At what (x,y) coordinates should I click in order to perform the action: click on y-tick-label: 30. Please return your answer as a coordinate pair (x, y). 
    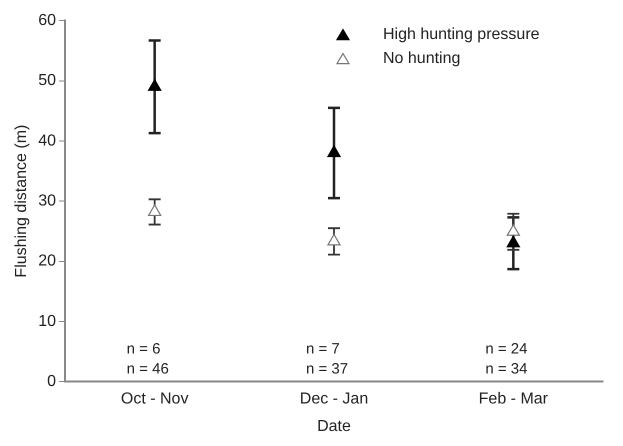
    Looking at the image, I should click on (47, 201).